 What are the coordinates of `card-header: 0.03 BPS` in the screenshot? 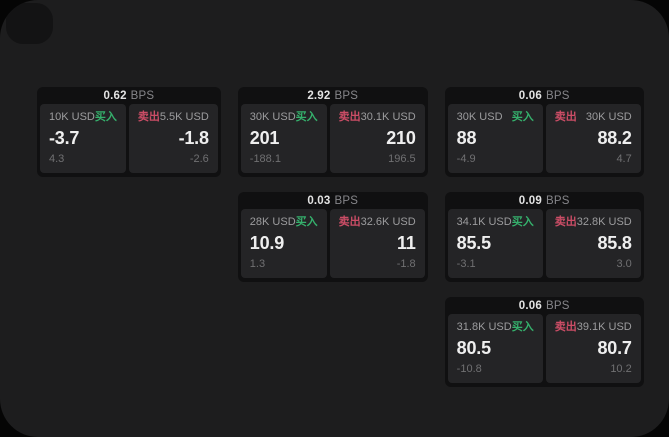 It's located at (333, 200).